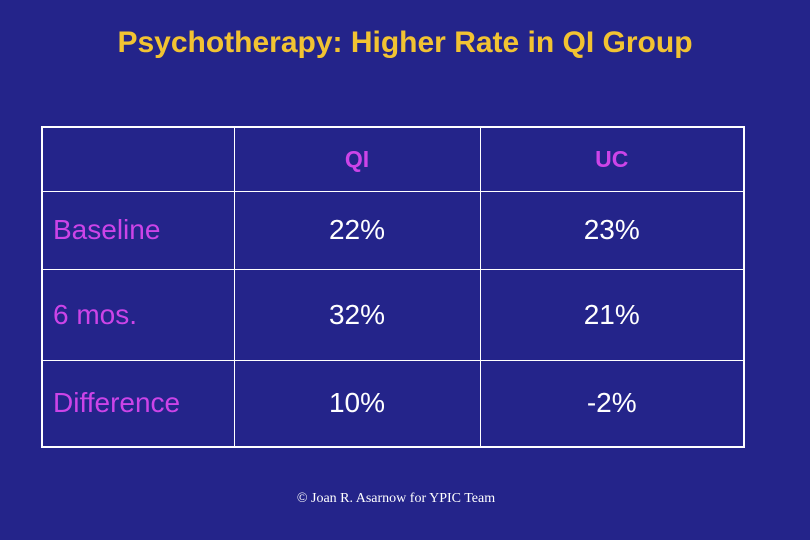 This screenshot has height=540, width=810. I want to click on cell-6mos-uc: 21%, so click(612, 314).